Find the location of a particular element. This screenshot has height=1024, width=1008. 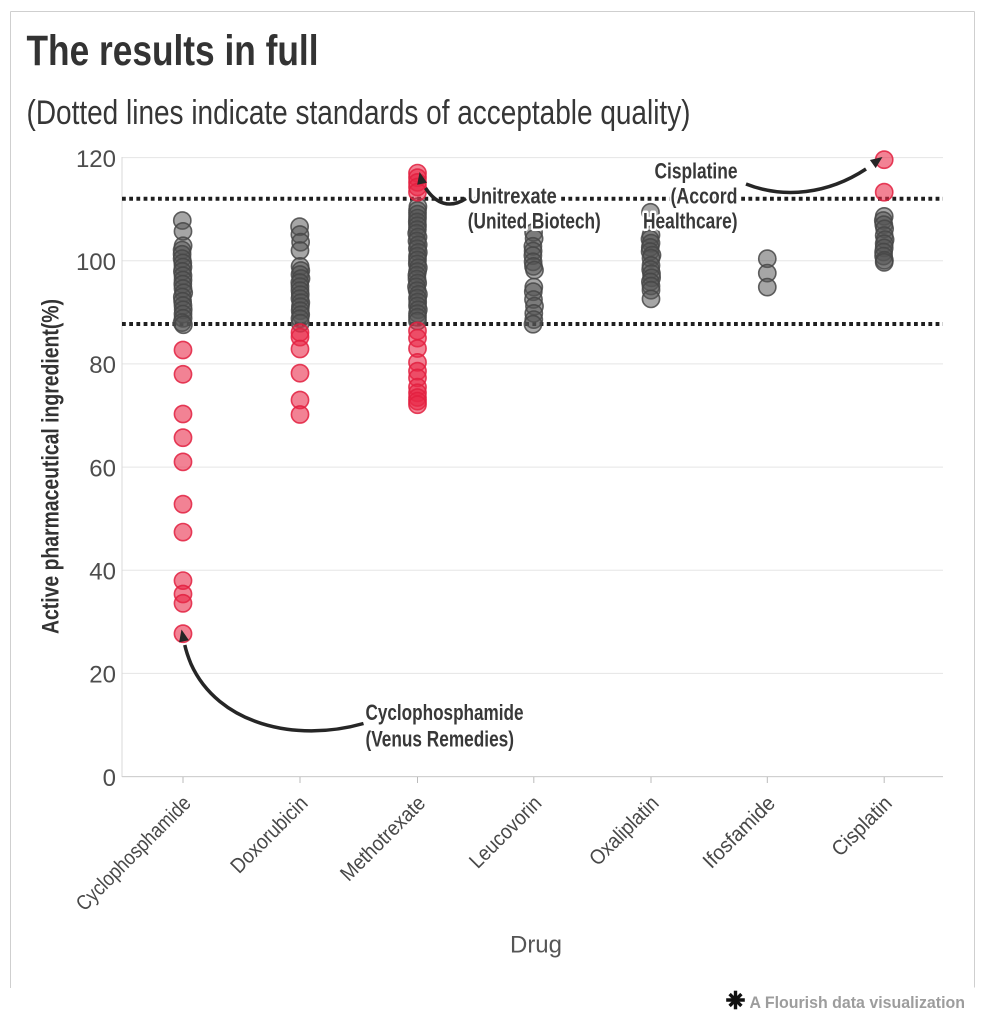

svg-text:Active pharmaceutical ingredie: Active pharmaceutical ingredient(%) is located at coordinates (51, 466).